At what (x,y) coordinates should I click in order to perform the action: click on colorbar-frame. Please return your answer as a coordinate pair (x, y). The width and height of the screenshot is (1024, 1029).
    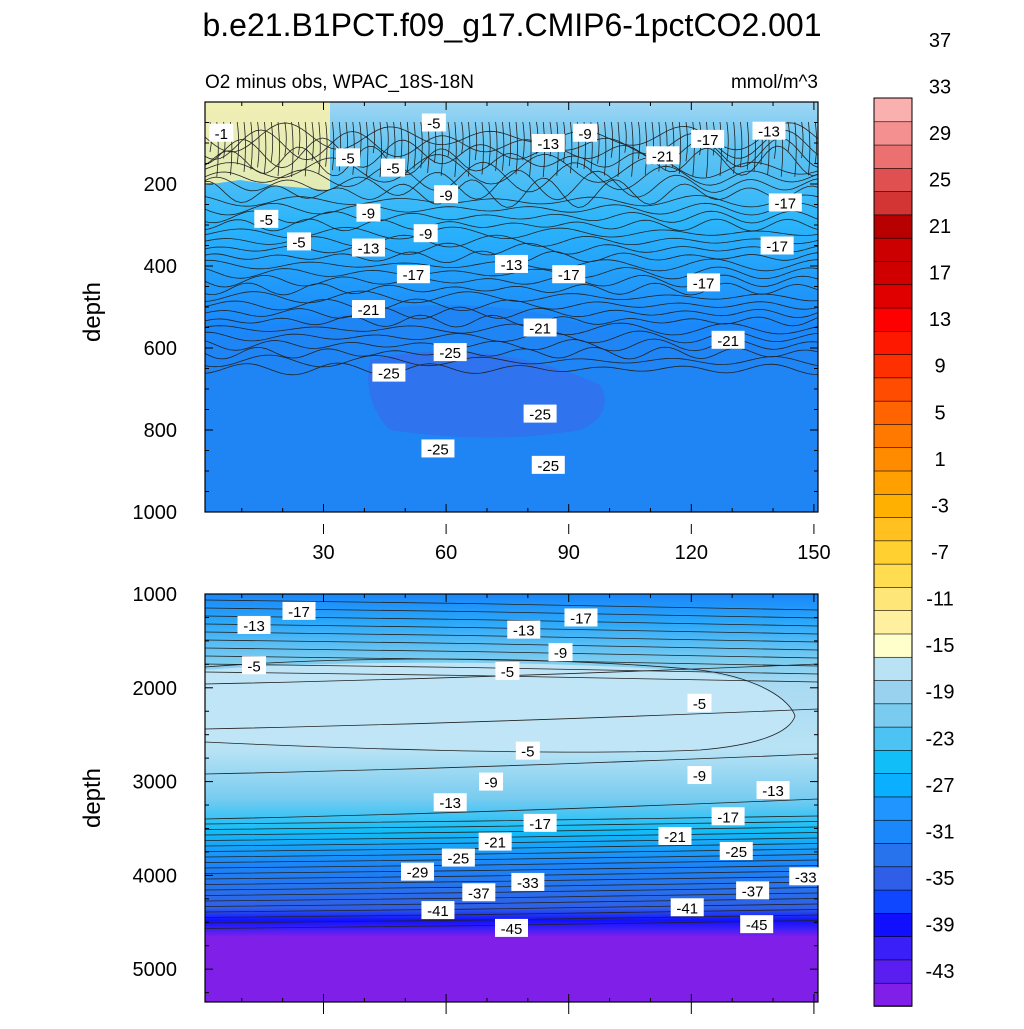
    Looking at the image, I should click on (893, 552).